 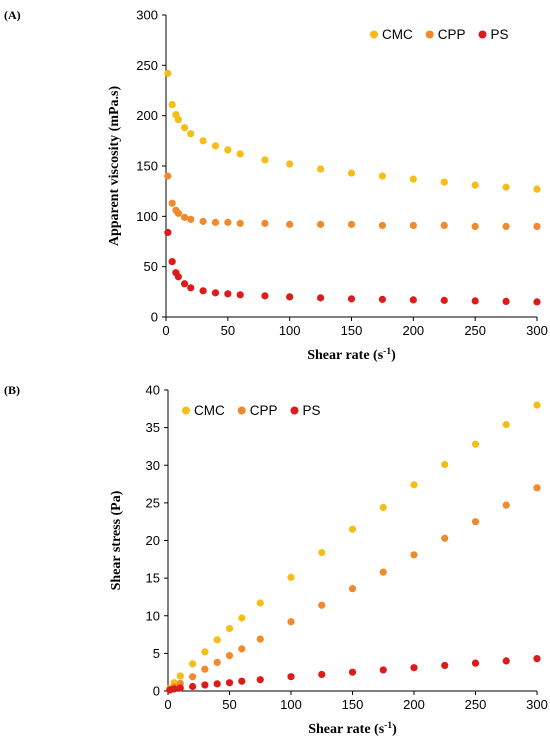 I want to click on series-cmc, so click(x=352, y=131).